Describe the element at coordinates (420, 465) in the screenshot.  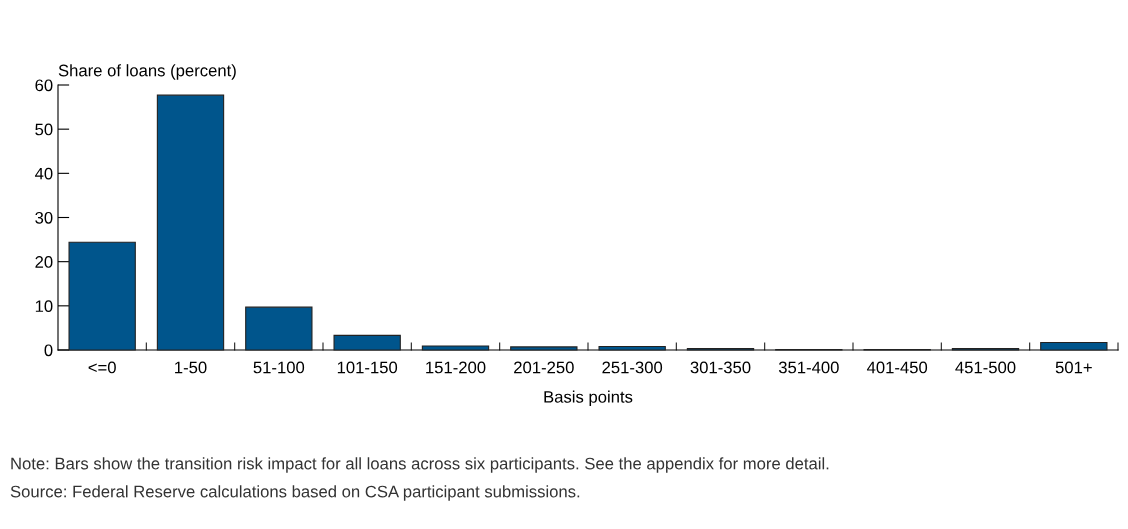
I see `text: Note: Bars show the transition risk impact for all loans across six participants. See the appendix for more detail.` at that location.